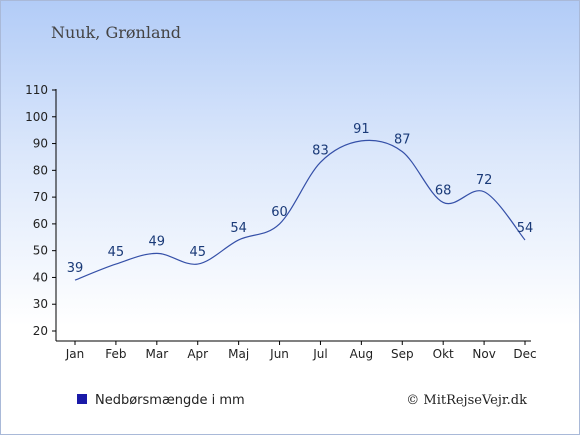 Image resolution: width=580 pixels, height=435 pixels. What do you see at coordinates (301, 351) in the screenshot?
I see `x-axis-ticks: Jan Feb Mar Apr Maj Jun Jul Aug Sep Okt Nov Dec` at bounding box center [301, 351].